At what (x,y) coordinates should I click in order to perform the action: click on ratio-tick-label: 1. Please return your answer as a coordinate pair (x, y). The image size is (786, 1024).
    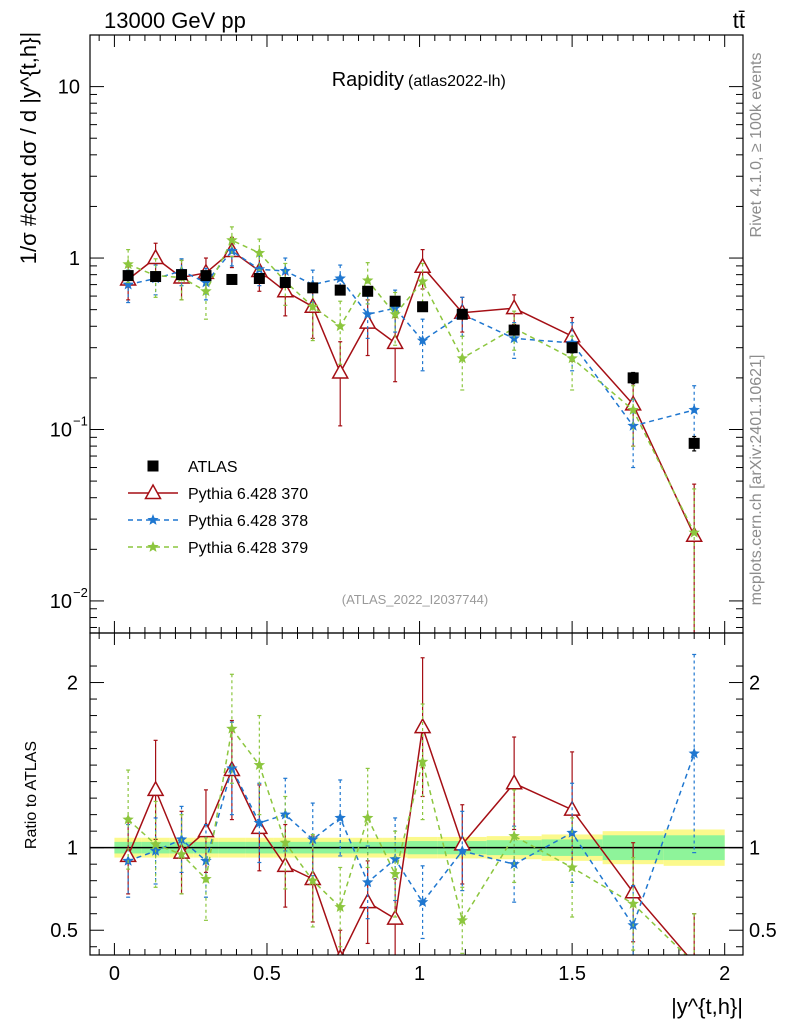
    Looking at the image, I should click on (72, 849).